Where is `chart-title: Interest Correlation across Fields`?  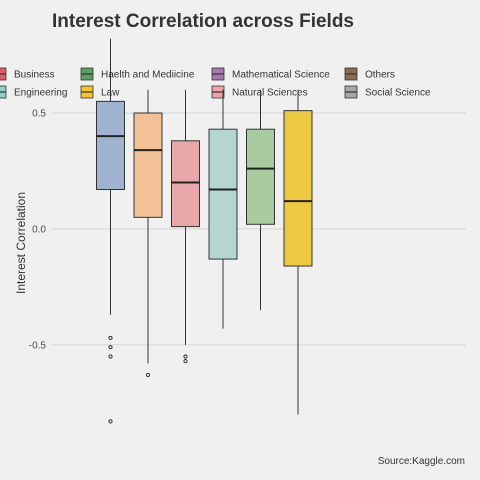 chart-title: Interest Correlation across Fields is located at coordinates (203, 21).